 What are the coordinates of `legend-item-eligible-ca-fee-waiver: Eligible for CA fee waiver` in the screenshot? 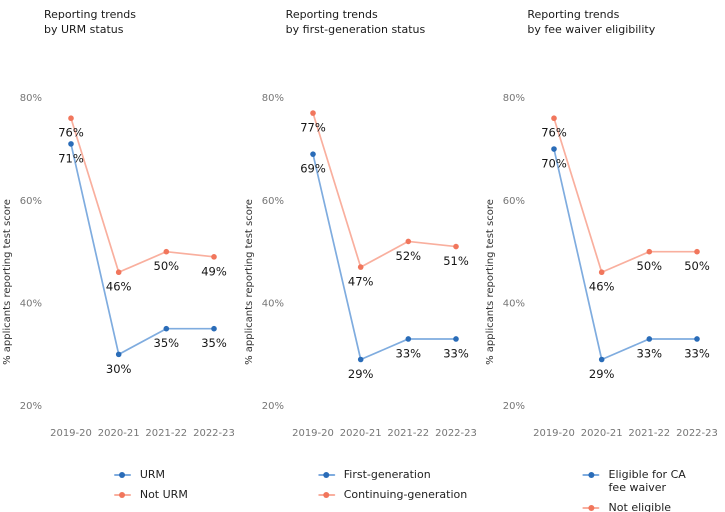 It's located at (634, 481).